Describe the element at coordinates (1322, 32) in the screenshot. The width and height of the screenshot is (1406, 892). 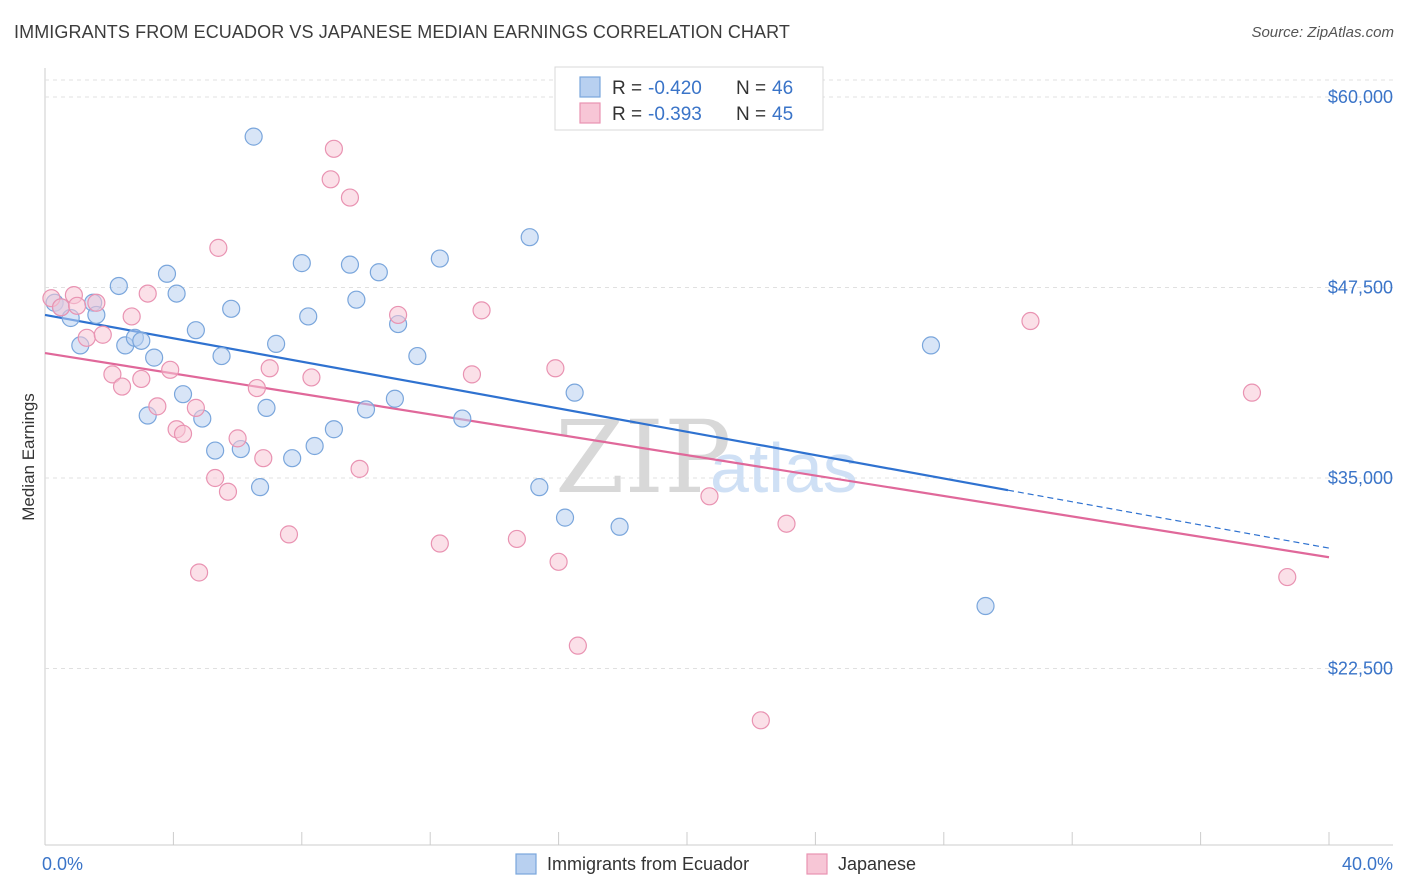
I see `chart-source: Source: ZipAtlas.com` at that location.